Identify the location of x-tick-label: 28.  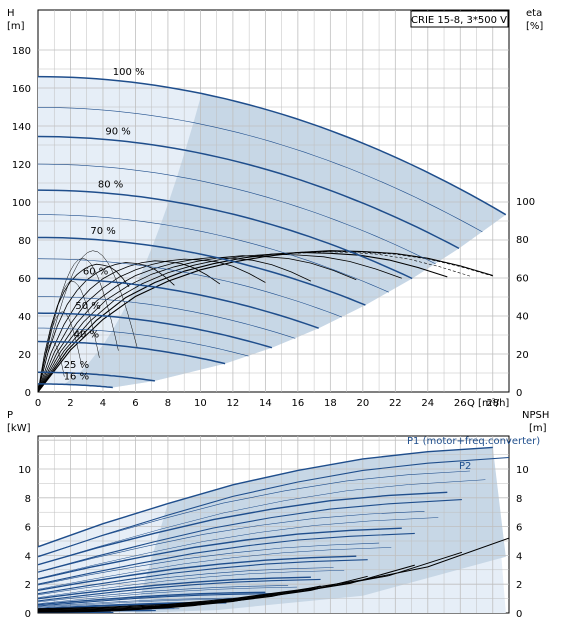
(492, 403).